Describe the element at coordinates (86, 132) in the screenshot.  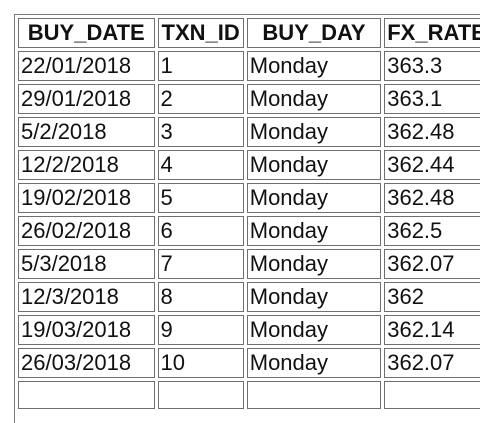
I see `cell-buy-date: 5/2/2018` at that location.